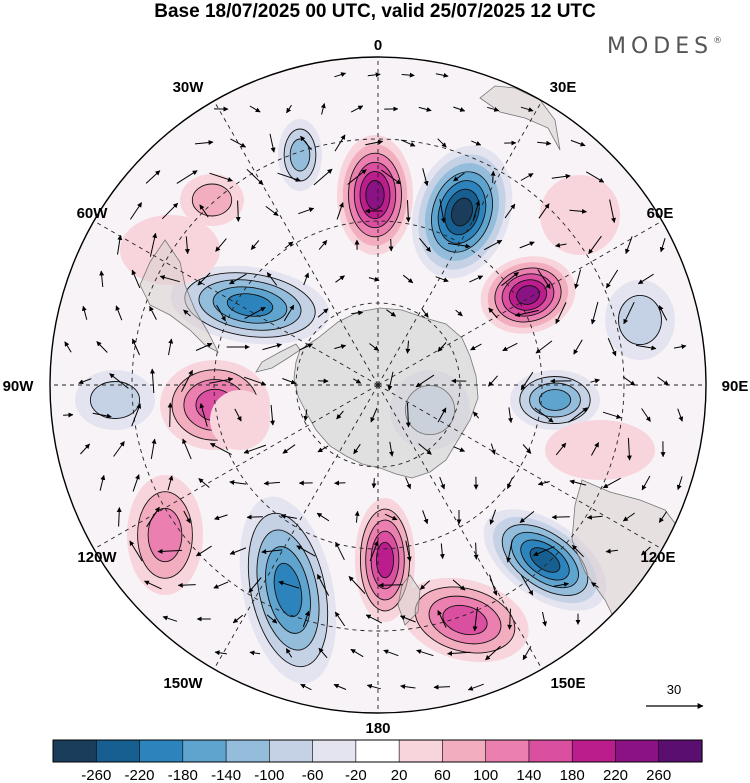 Image resolution: width=750 pixels, height=783 pixels. Describe the element at coordinates (386, 393) in the screenshot. I see `antarctica` at that location.